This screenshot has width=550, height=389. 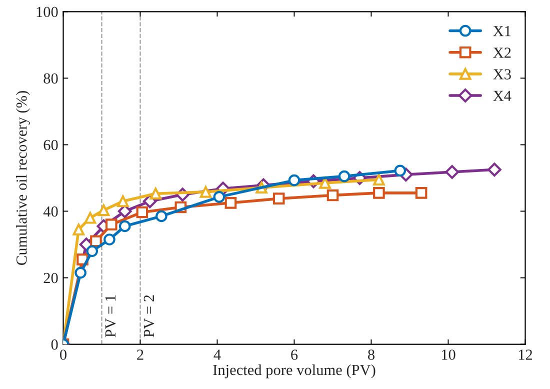 What do you see at coordinates (525, 355) in the screenshot?
I see `x-tick-label: 12` at bounding box center [525, 355].